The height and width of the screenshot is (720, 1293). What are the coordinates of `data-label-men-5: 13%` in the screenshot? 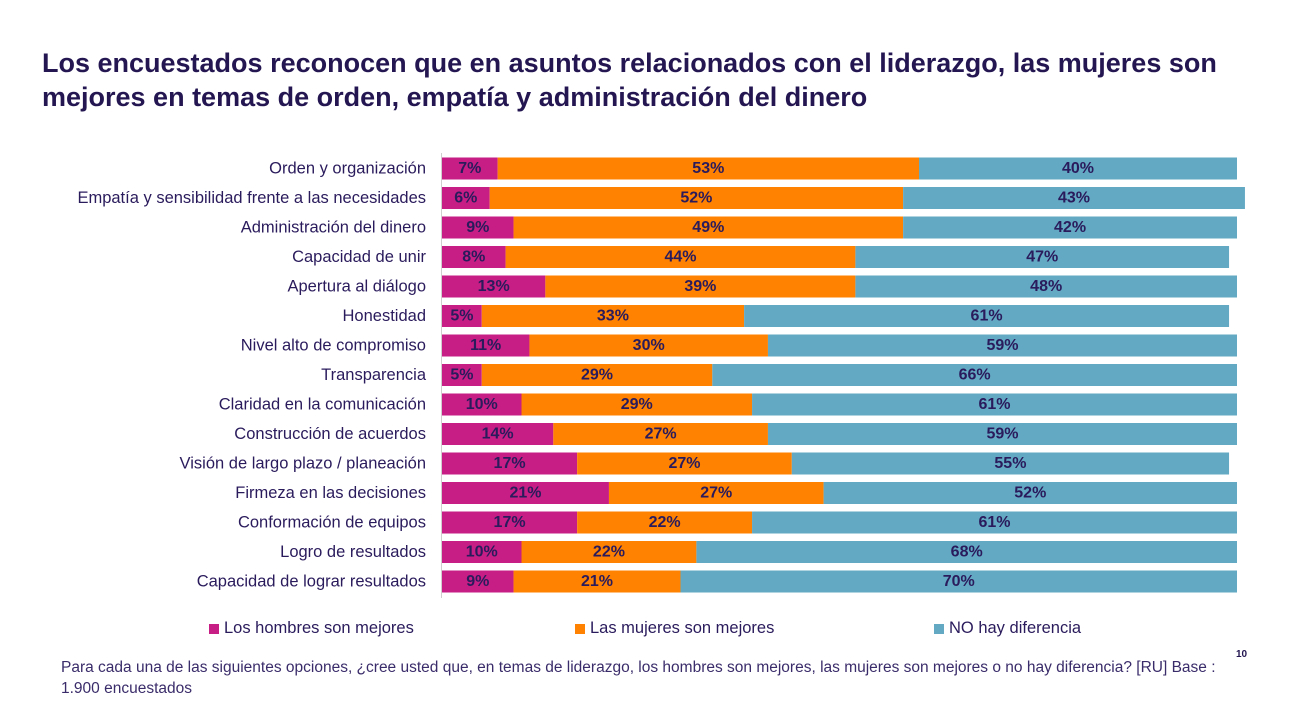 It's located at (494, 286).